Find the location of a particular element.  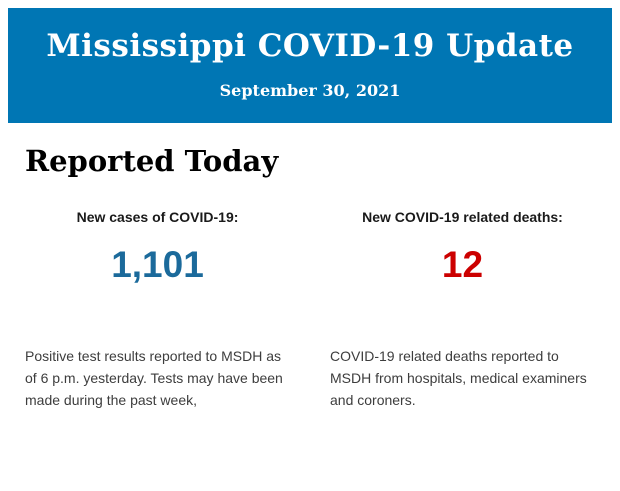

new-deaths-label: New COVID-19 related deaths: is located at coordinates (462, 217).